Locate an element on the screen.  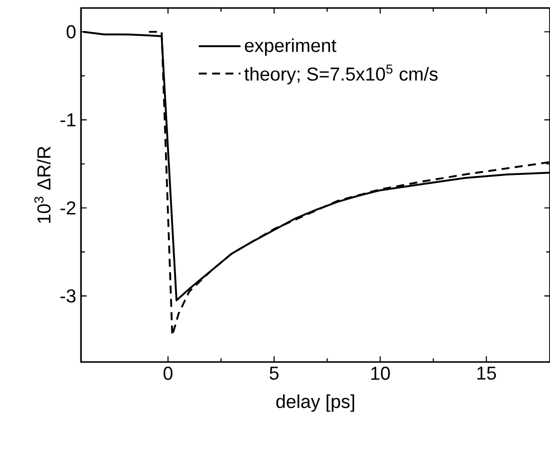
x-tick-label: 15 is located at coordinates (486, 373).